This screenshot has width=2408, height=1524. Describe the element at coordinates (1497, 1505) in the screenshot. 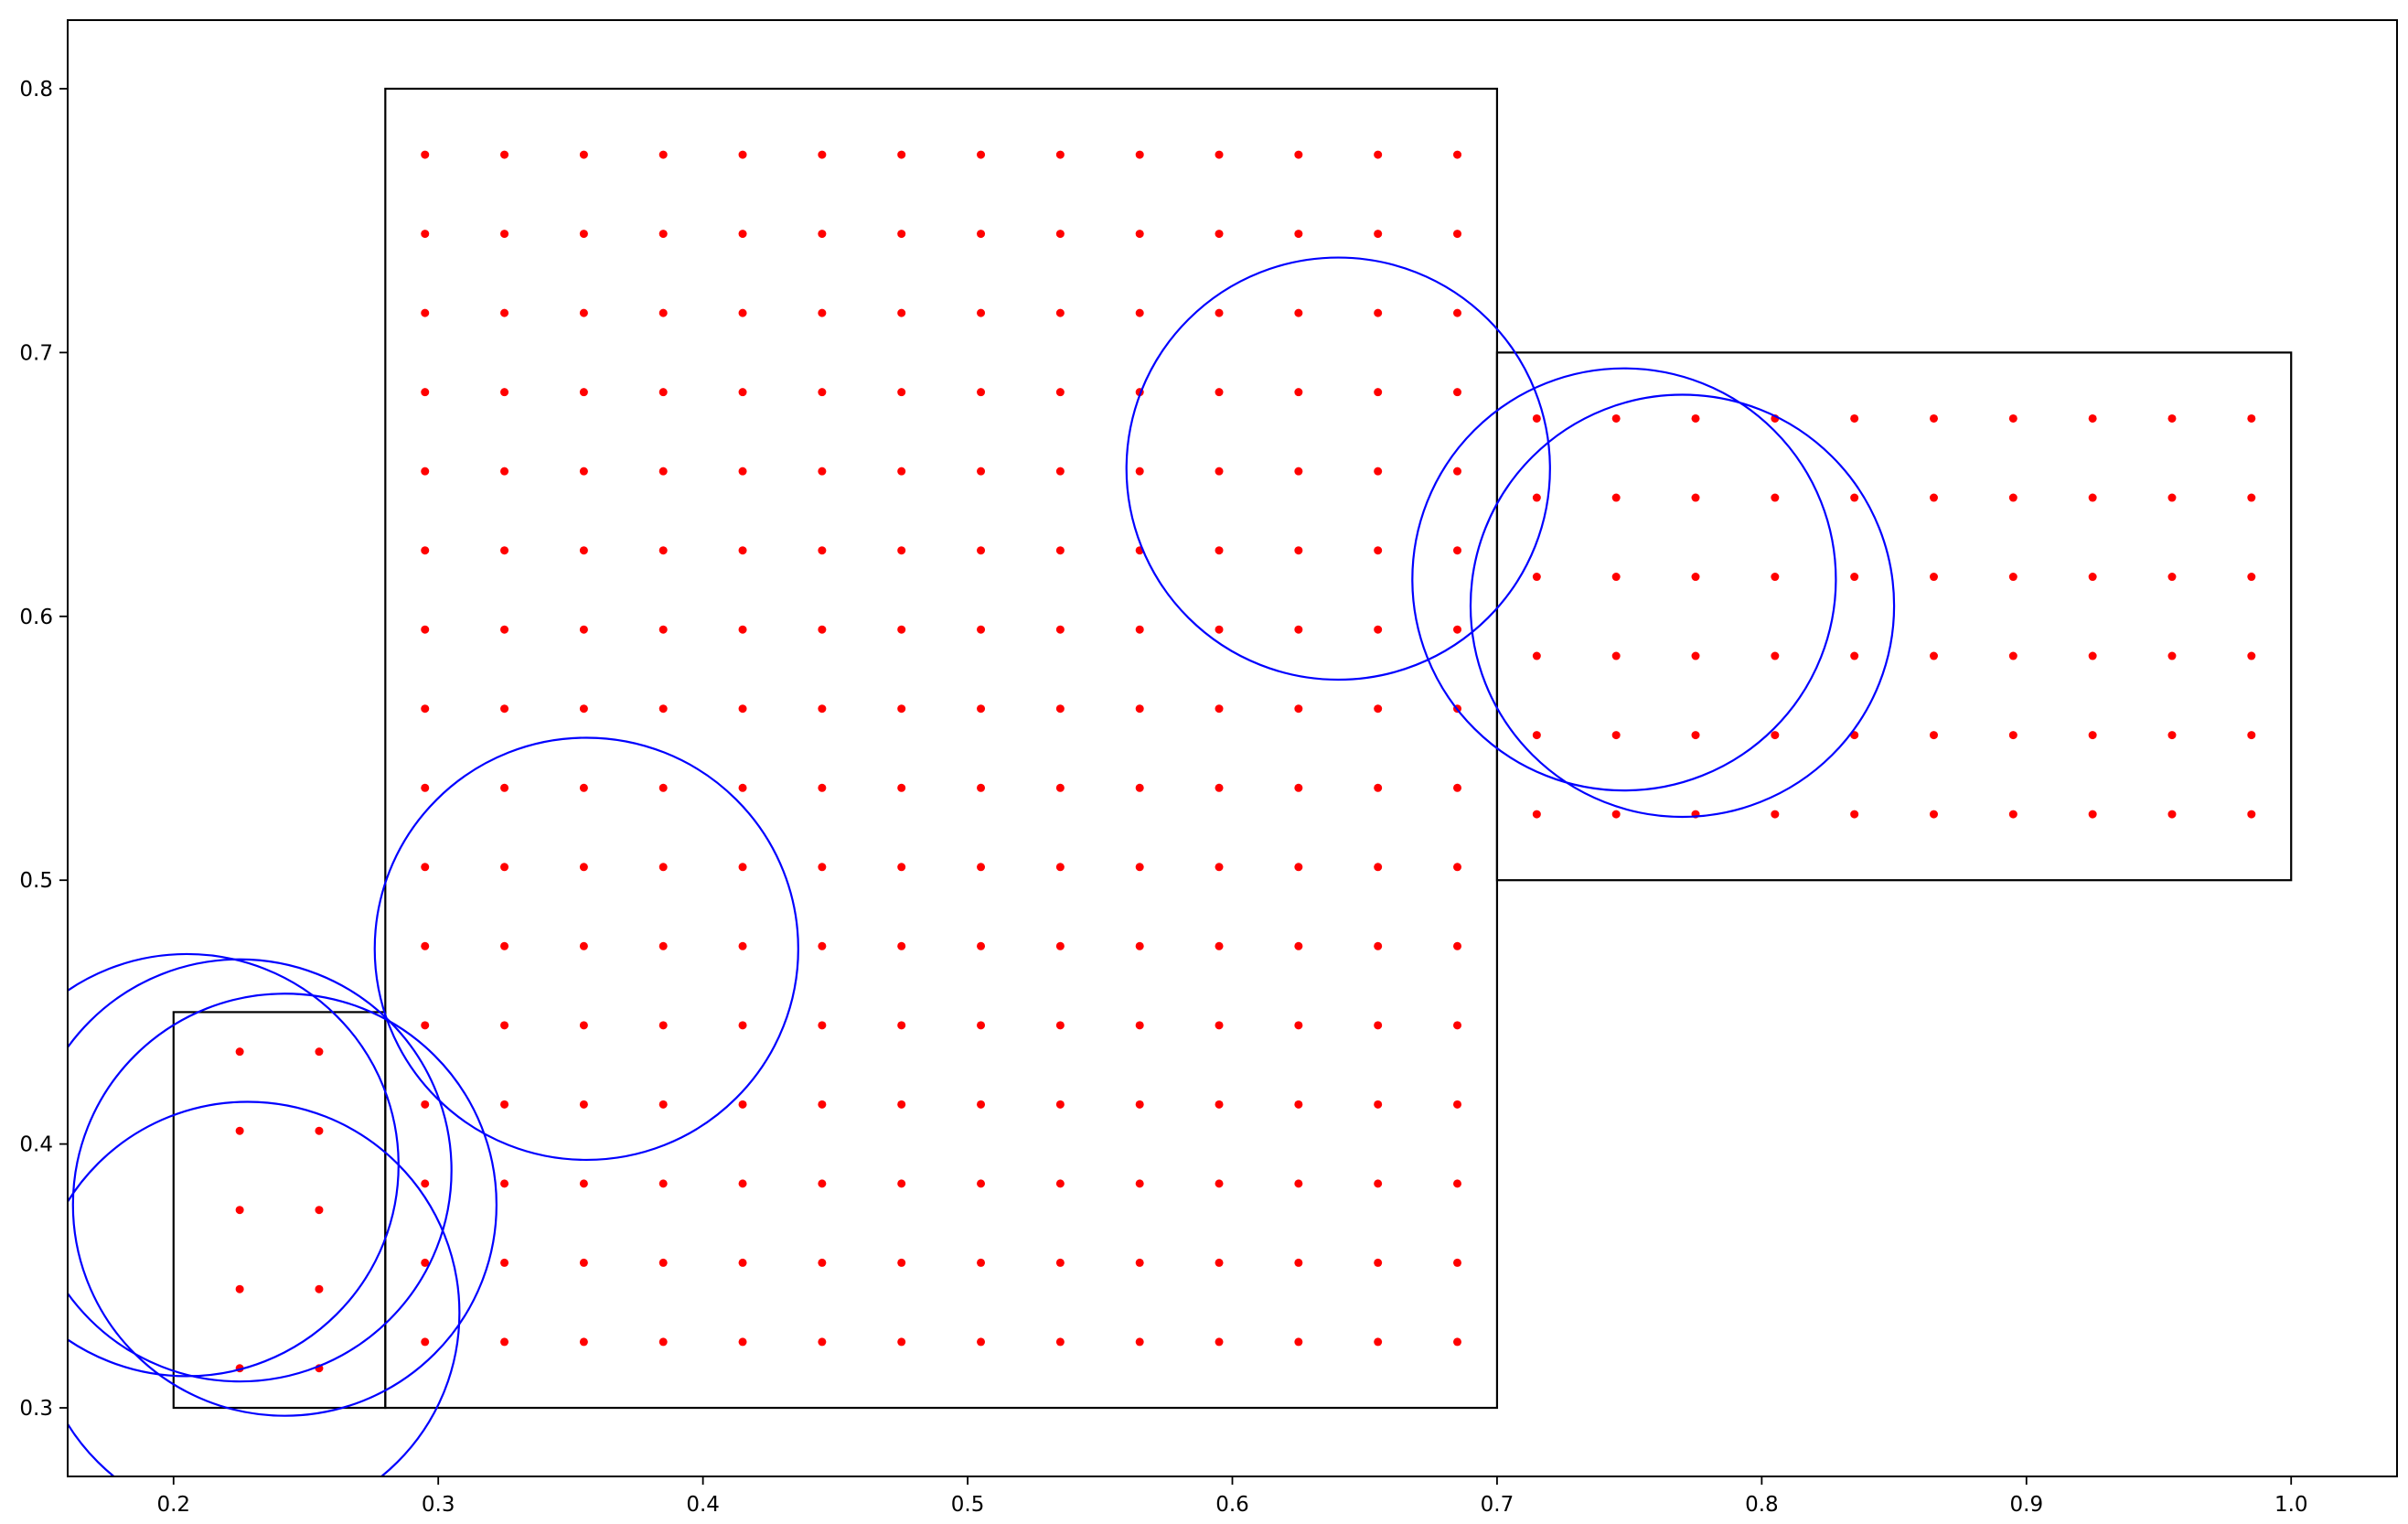

I see `x-tick-label: 0.7` at that location.